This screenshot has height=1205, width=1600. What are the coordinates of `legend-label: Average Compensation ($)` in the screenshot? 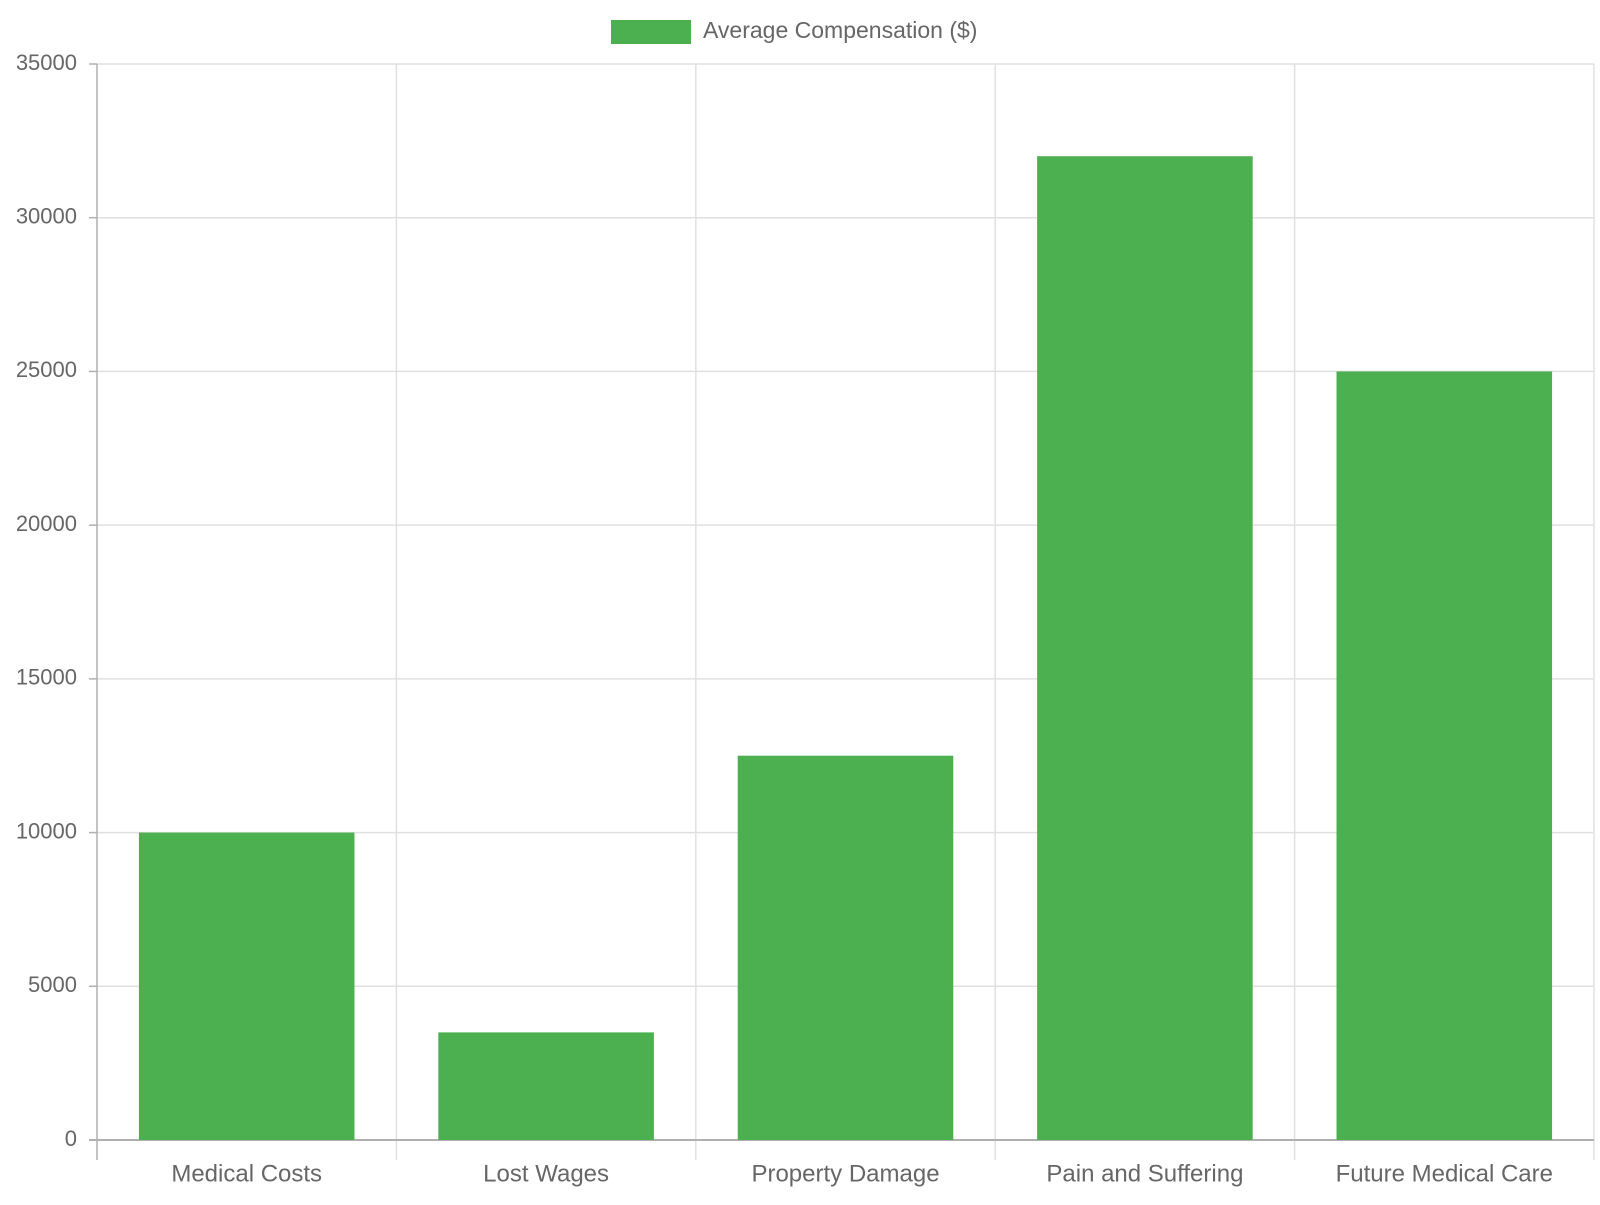 It's located at (840, 30).